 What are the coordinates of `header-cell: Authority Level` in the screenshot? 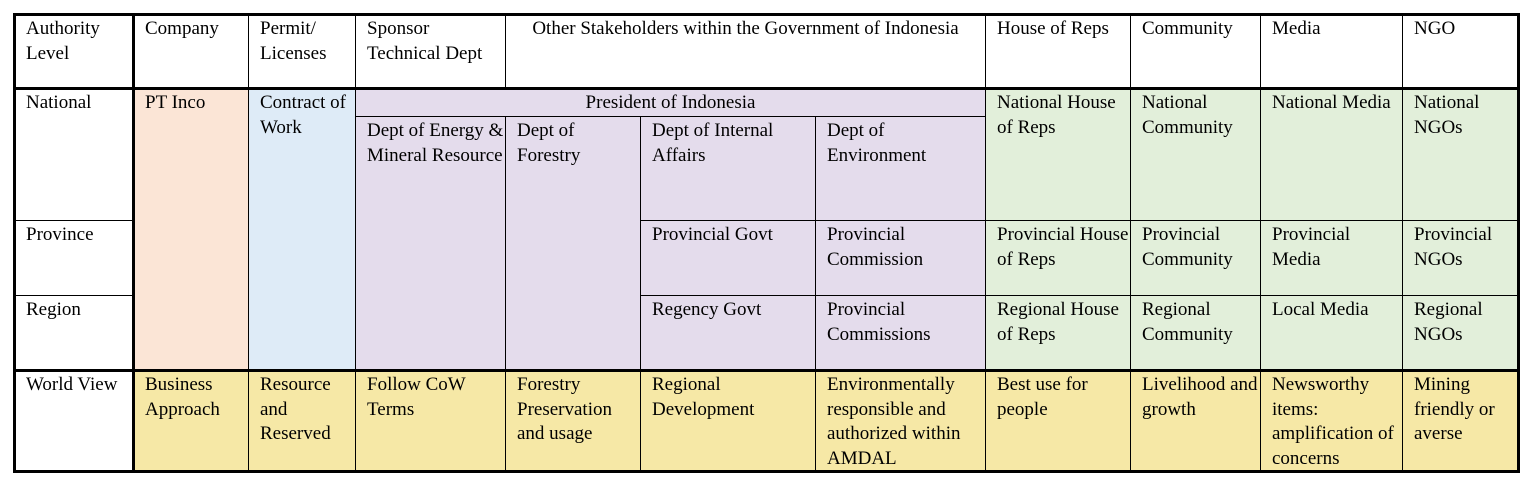 It's located at (74, 51).